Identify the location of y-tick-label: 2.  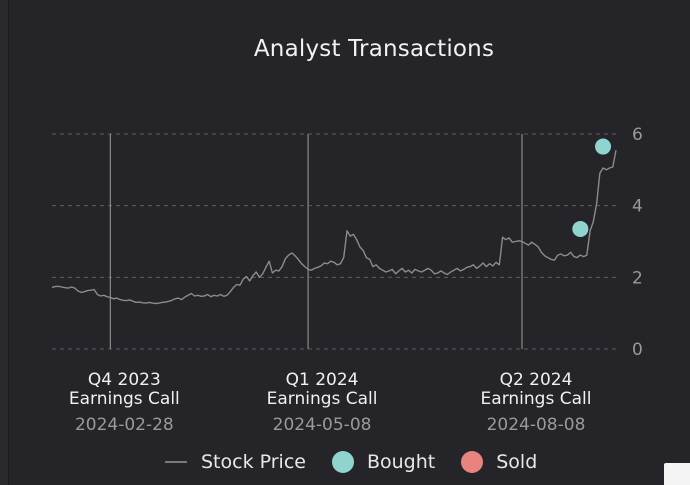
(637, 278).